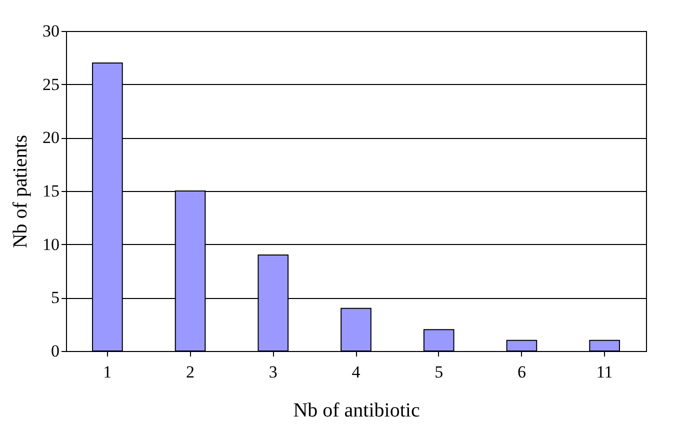  I want to click on x-tick-label: 6, so click(521, 372).